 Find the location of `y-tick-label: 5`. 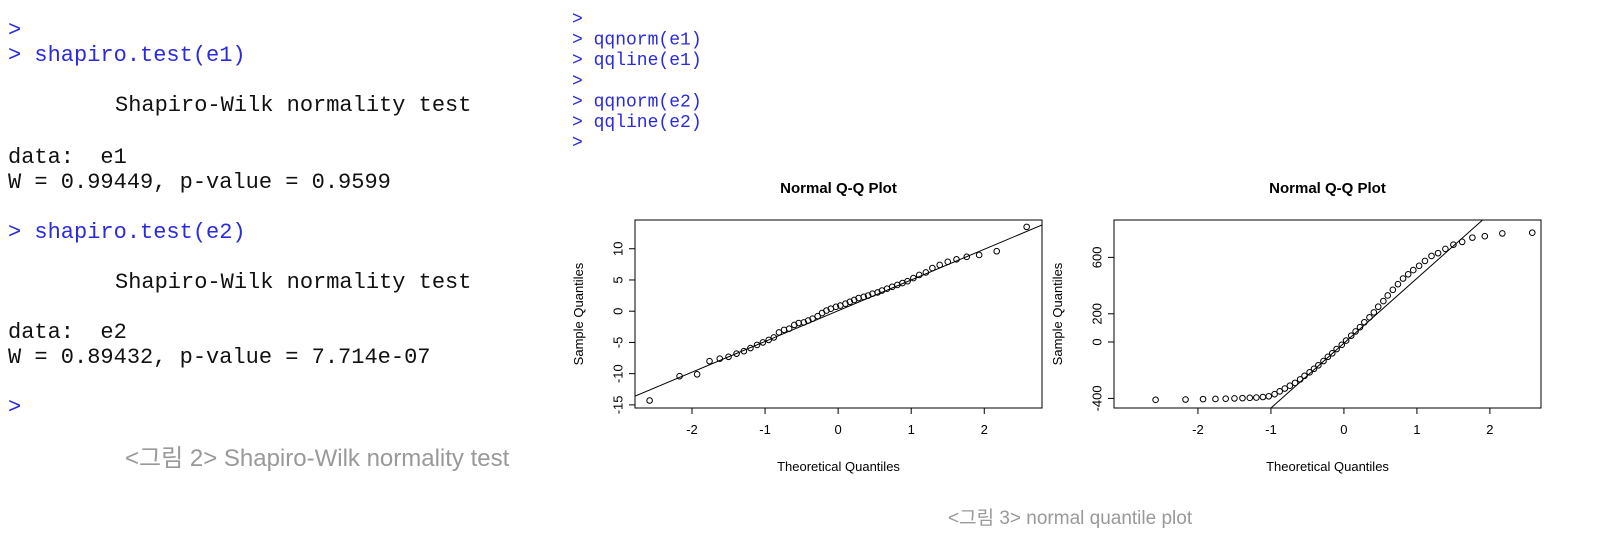

y-tick-label: 5 is located at coordinates (617, 279).